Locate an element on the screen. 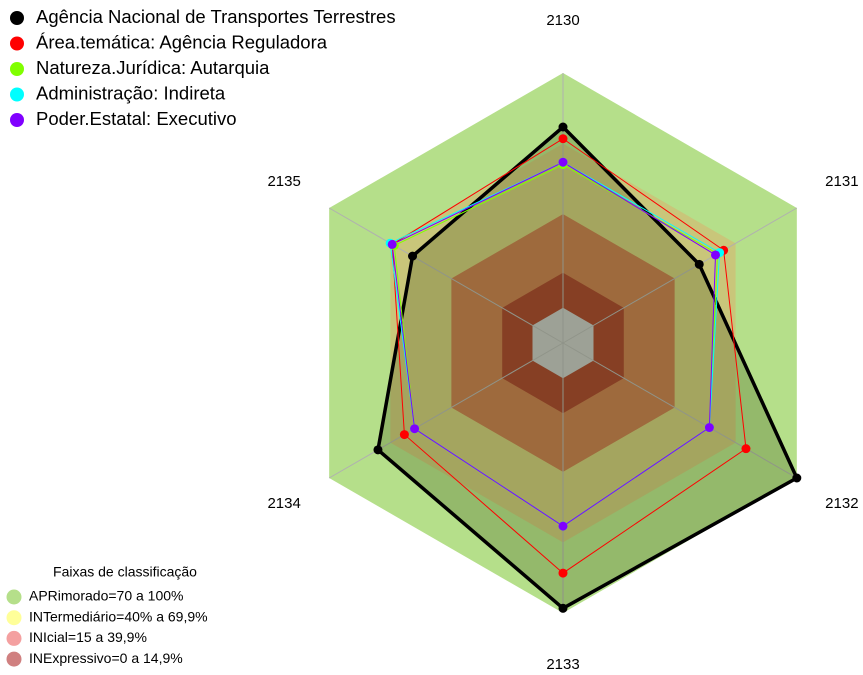 The width and height of the screenshot is (863, 675). axis-label: 2134 is located at coordinates (283, 503).